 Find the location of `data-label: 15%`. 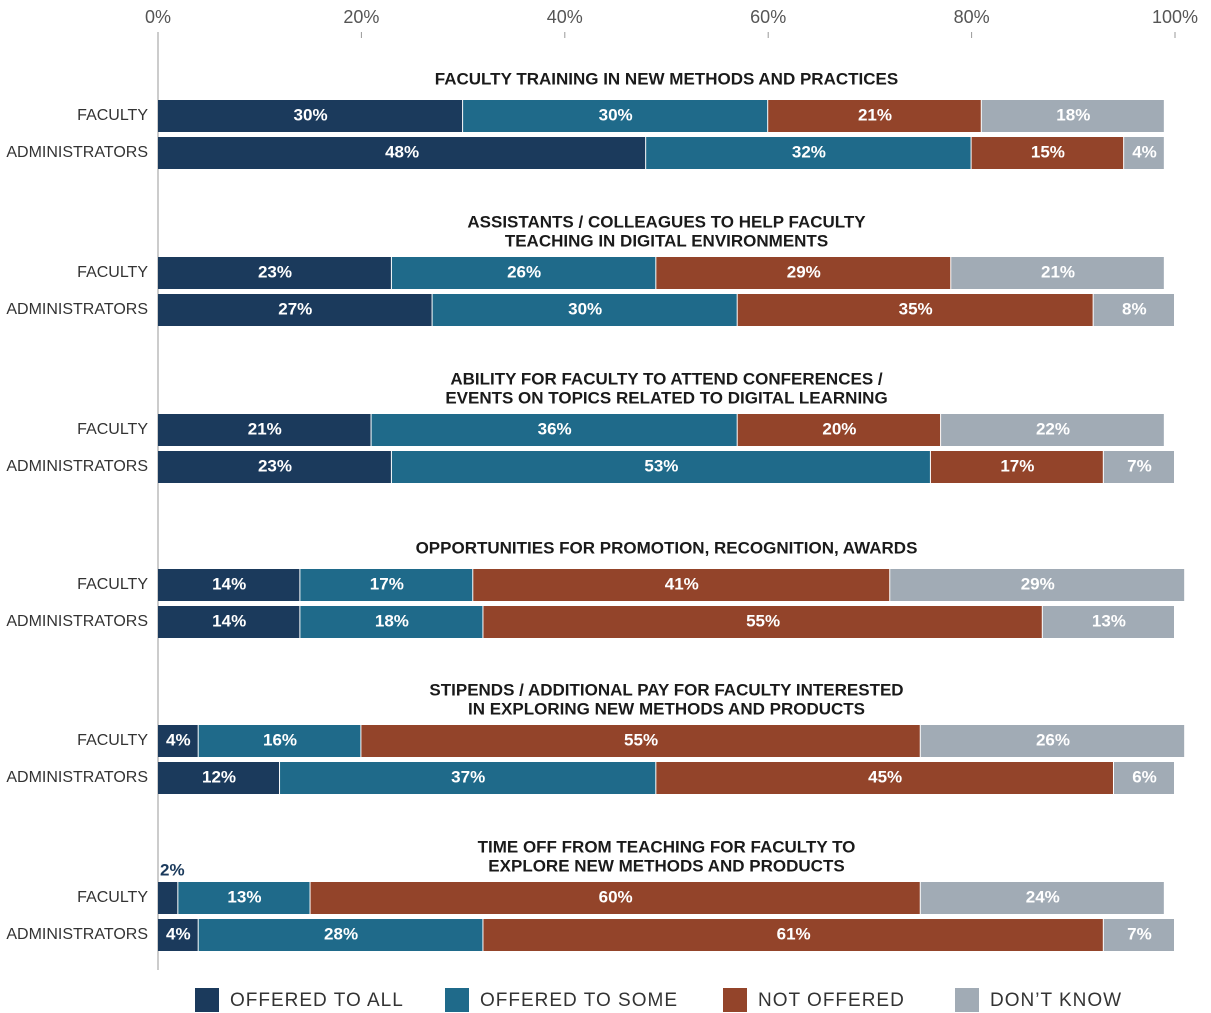

data-label: 15% is located at coordinates (1048, 151).